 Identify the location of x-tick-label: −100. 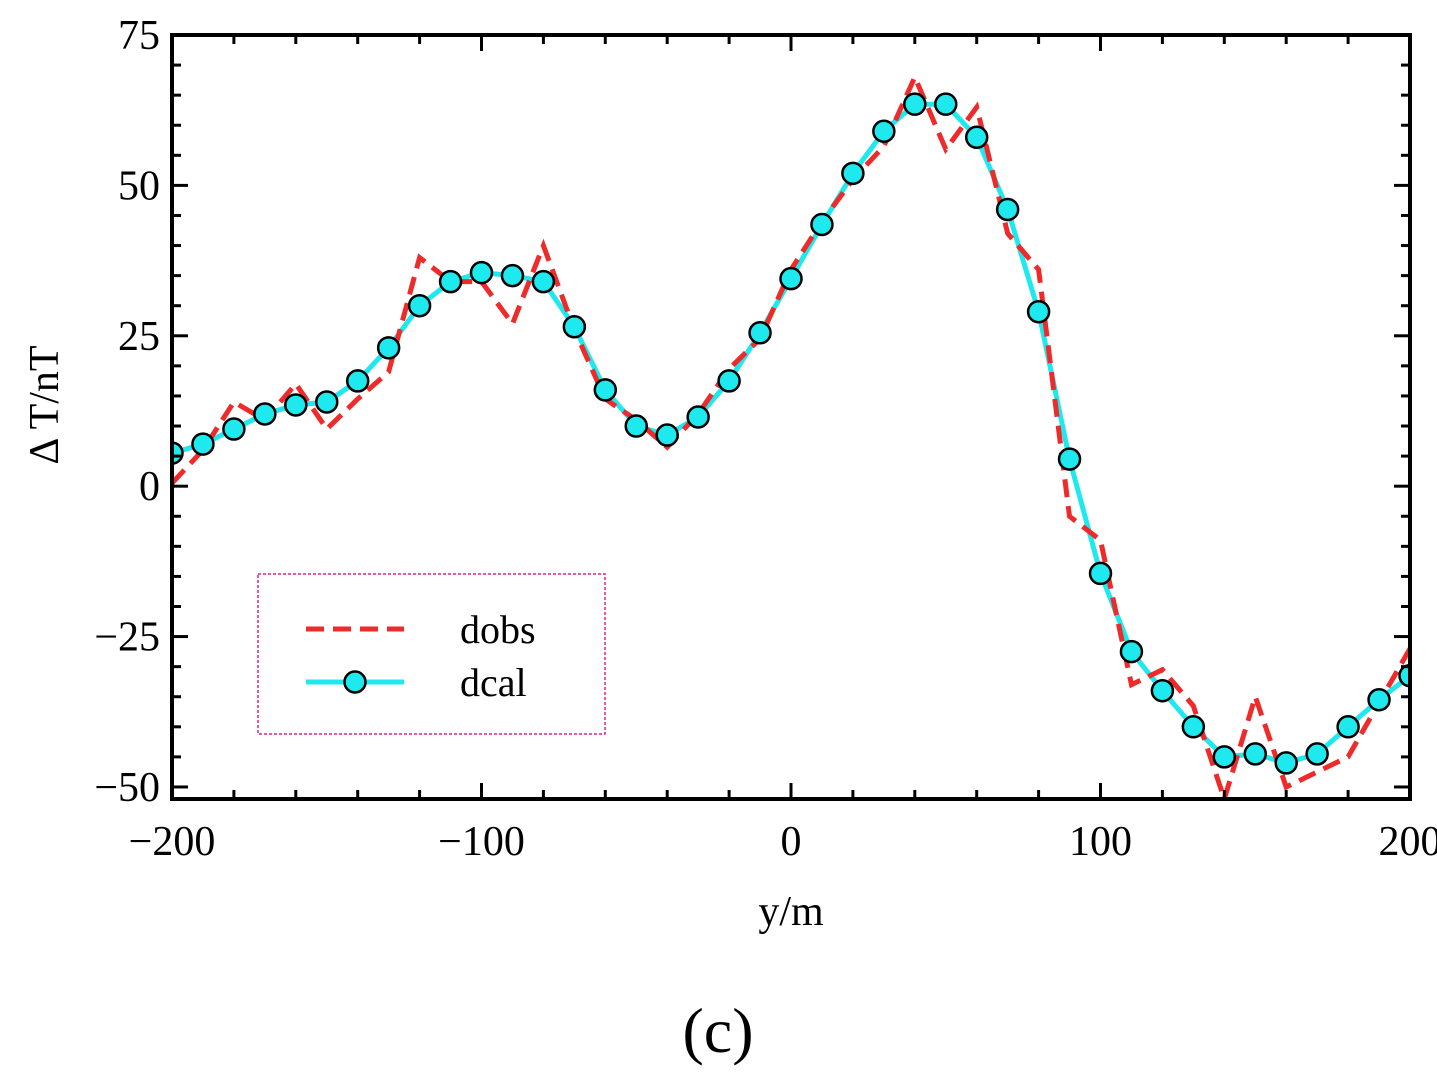
(481, 842).